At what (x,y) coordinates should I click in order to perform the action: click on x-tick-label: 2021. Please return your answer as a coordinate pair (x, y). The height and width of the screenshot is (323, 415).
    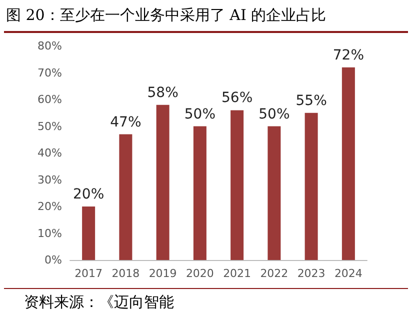
    Looking at the image, I should click on (237, 273).